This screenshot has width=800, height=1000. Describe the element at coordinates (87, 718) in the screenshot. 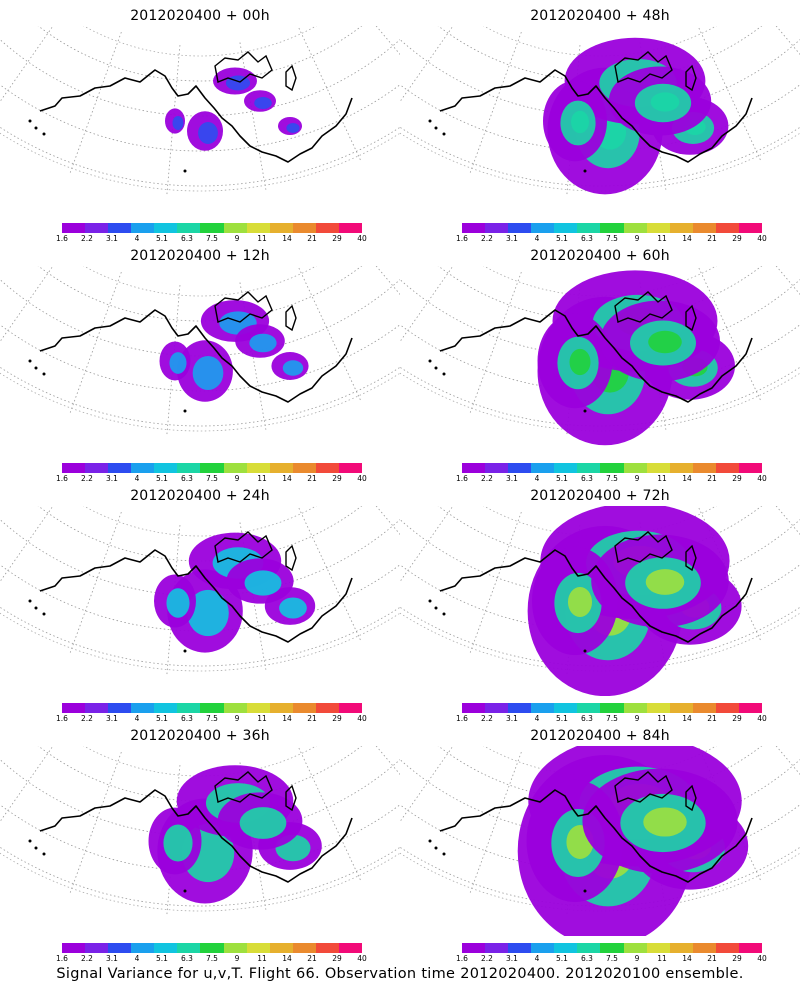

I see `colorbar-tick-label: 2.2` at that location.